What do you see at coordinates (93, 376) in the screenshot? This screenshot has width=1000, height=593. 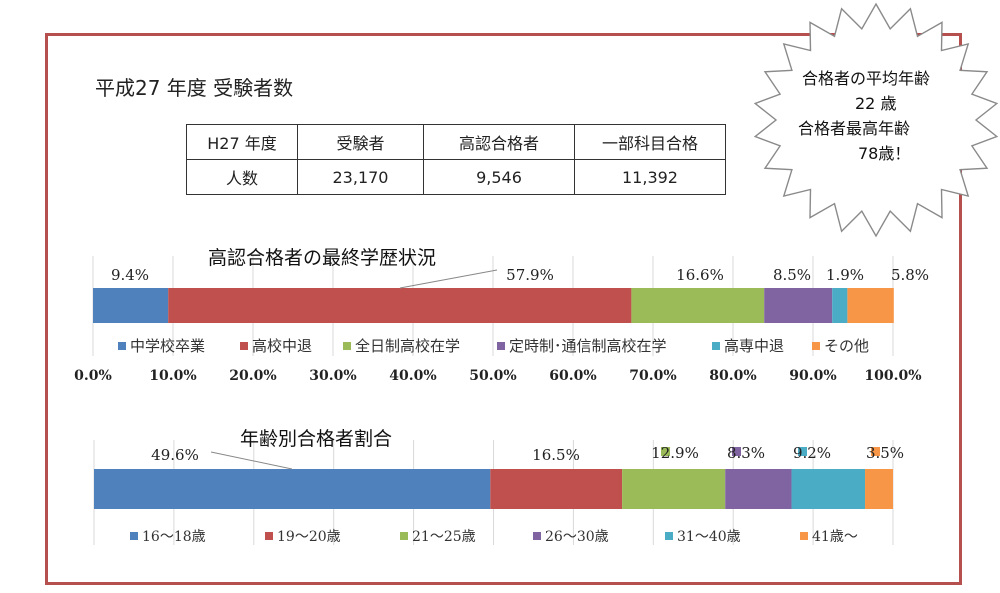 I see `x-tick-label: 0.0%` at bounding box center [93, 376].